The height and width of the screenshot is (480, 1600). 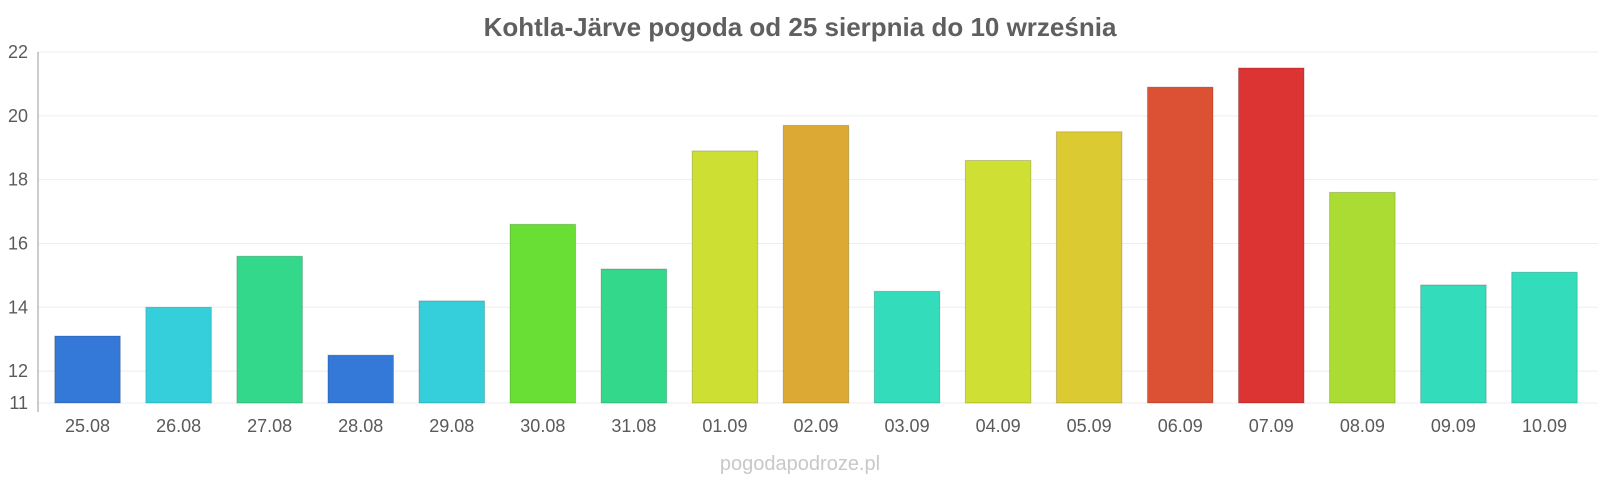 What do you see at coordinates (998, 426) in the screenshot?
I see `x-tick-label: 04.09` at bounding box center [998, 426].